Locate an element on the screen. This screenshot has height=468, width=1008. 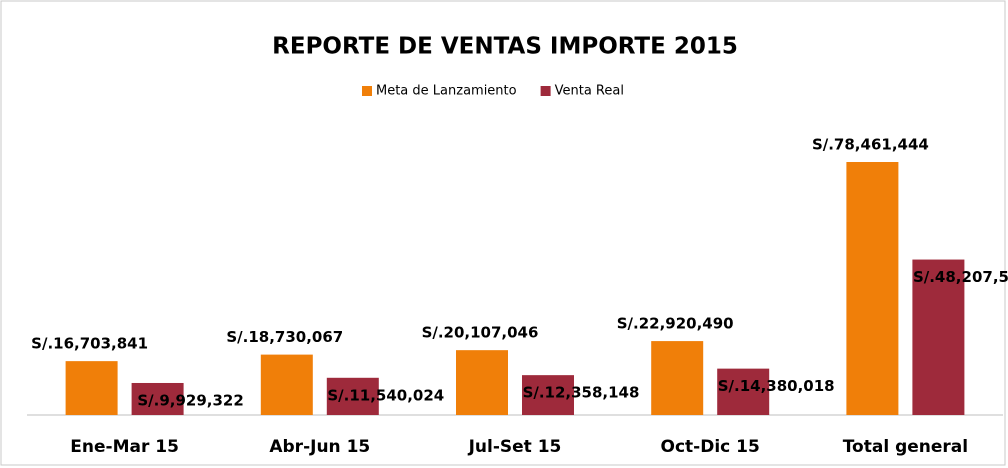
legend-label: Venta Real is located at coordinates (589, 91).